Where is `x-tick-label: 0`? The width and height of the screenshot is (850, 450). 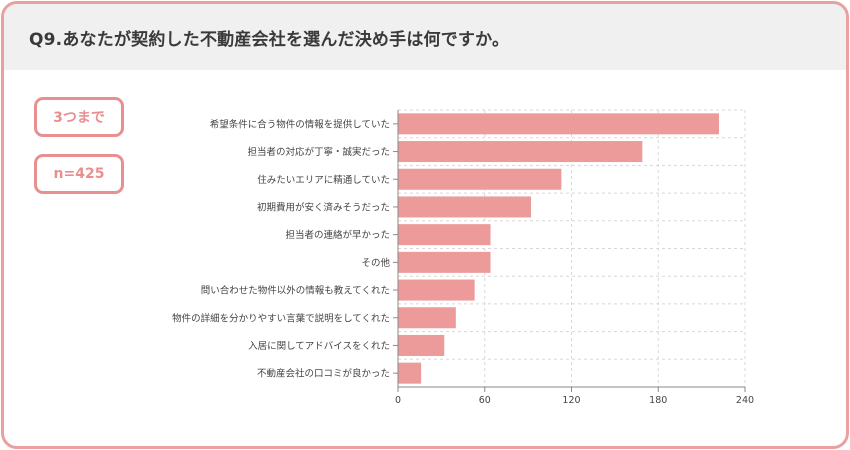 x-tick-label: 0 is located at coordinates (398, 400).